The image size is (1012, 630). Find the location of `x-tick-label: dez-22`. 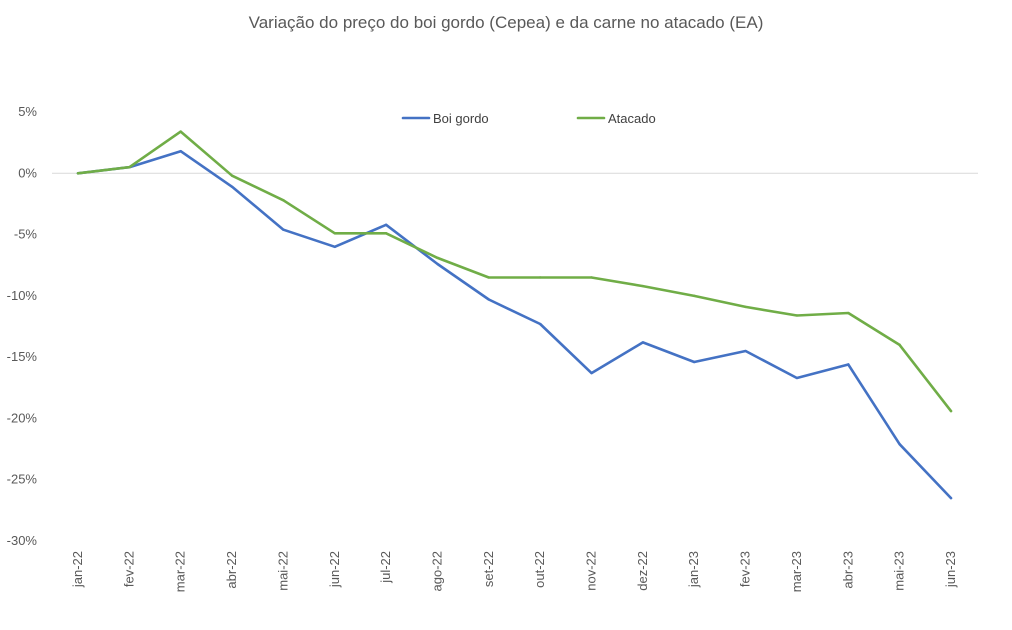

x-tick-label: dez-22 is located at coordinates (642, 571).